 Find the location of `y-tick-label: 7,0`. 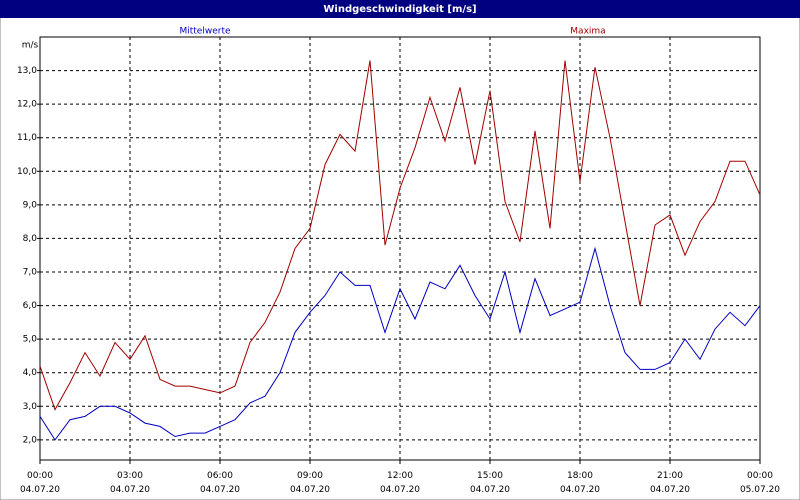

y-tick-label: 7,0 is located at coordinates (30, 273).